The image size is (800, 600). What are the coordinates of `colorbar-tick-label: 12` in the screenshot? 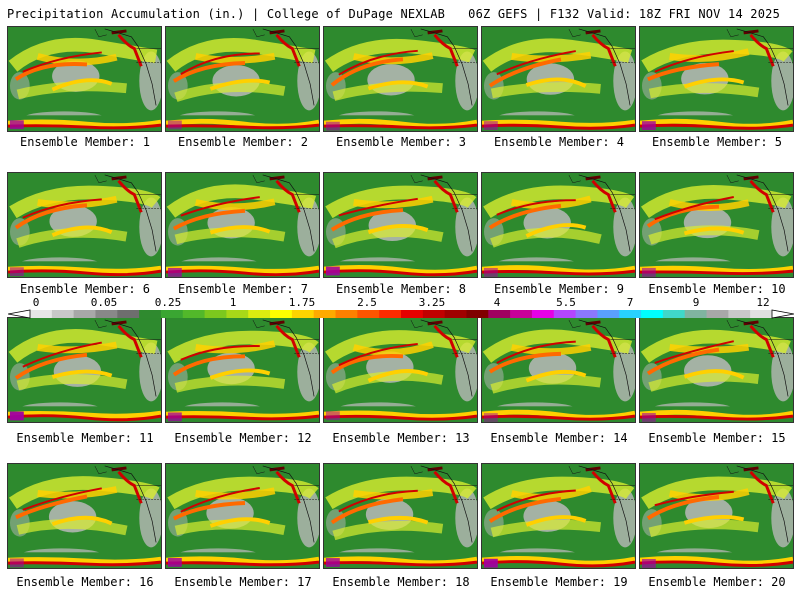 It's located at (763, 302).